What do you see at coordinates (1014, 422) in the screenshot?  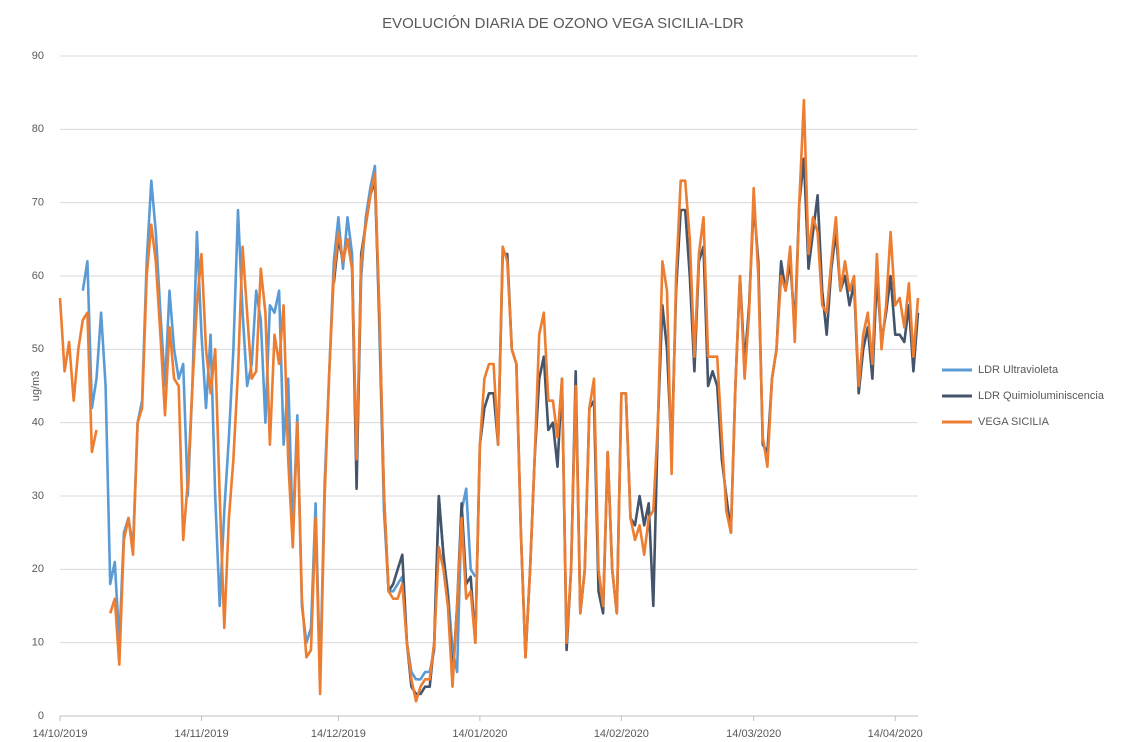 I see `legend-label: VEGA SICILIA` at bounding box center [1014, 422].